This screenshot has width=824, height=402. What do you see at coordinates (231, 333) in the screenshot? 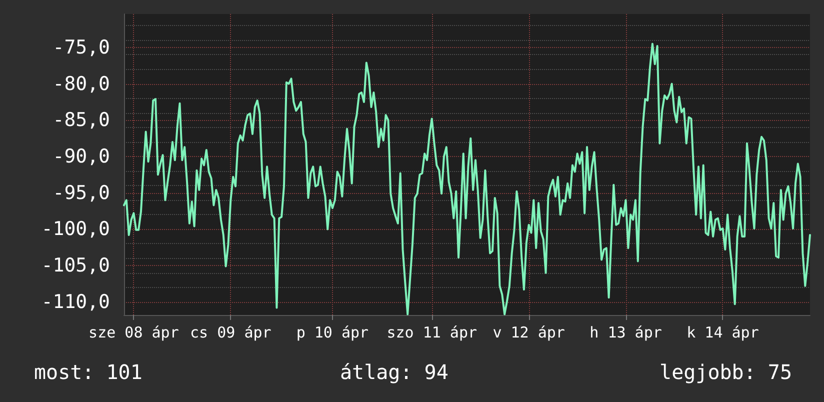
I see `x-tick-label: cs 09 ápr` at bounding box center [231, 333].